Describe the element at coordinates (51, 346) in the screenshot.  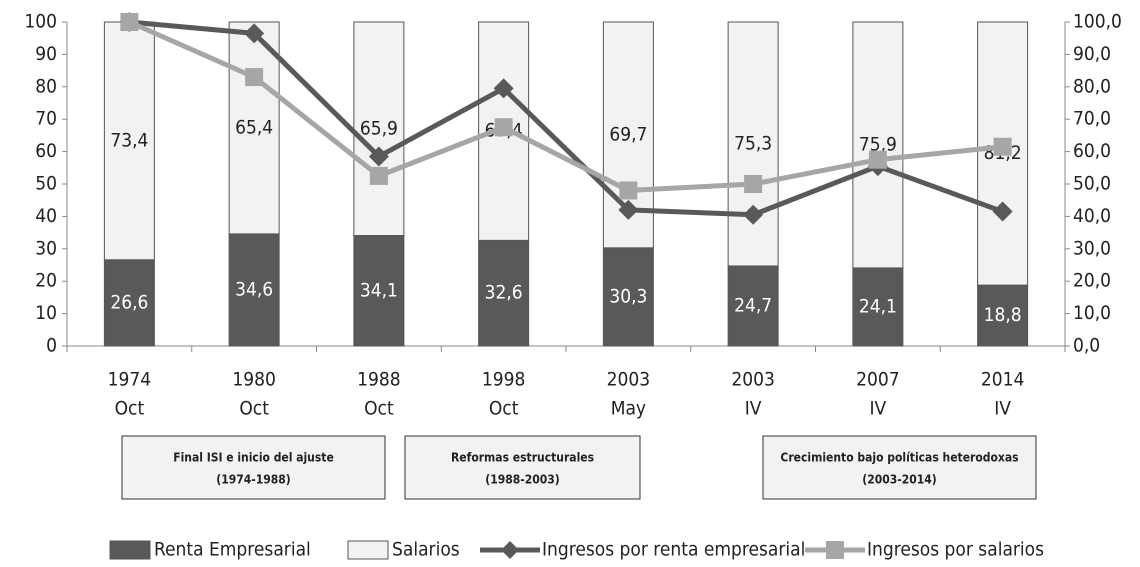
I see `y-tick-label: 0` at that location.